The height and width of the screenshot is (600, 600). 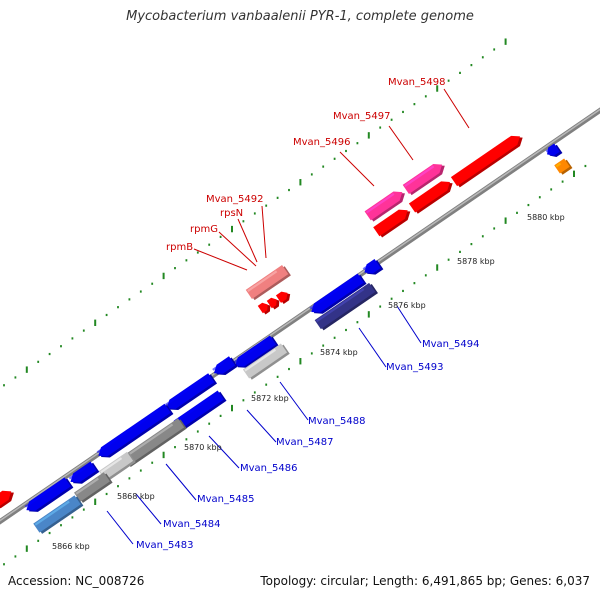 I want to click on gene-label-mvan-5484: Mvan_5484, so click(x=191, y=524).